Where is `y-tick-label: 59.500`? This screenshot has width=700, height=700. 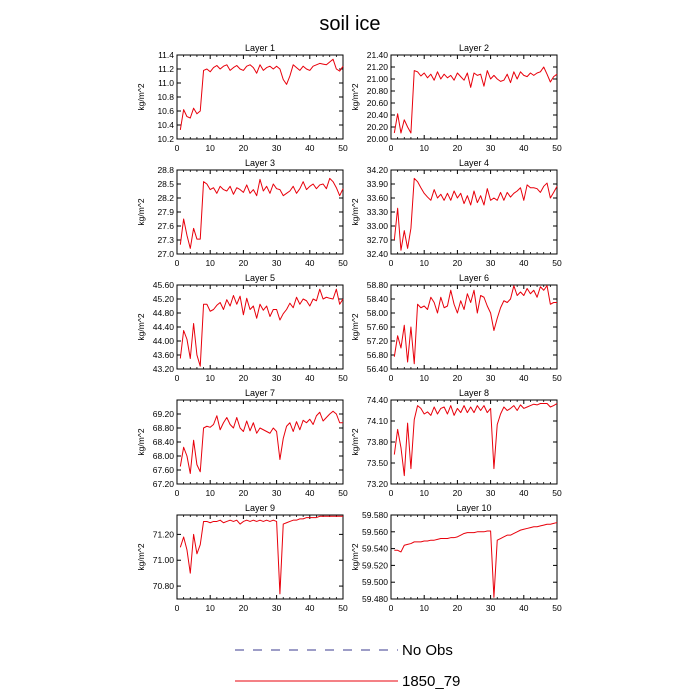 y-tick-label: 59.500 is located at coordinates (375, 582).